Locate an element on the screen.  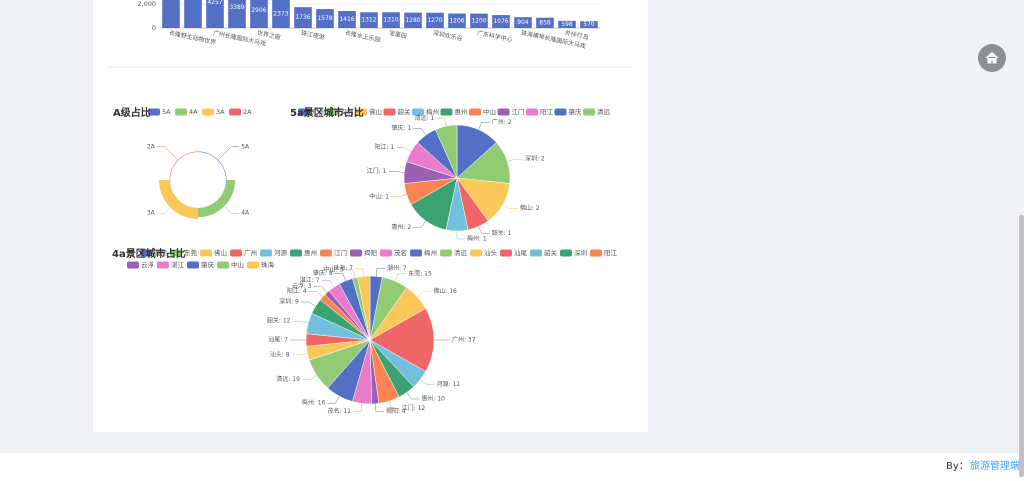
slice-label: 4A is located at coordinates (245, 213).